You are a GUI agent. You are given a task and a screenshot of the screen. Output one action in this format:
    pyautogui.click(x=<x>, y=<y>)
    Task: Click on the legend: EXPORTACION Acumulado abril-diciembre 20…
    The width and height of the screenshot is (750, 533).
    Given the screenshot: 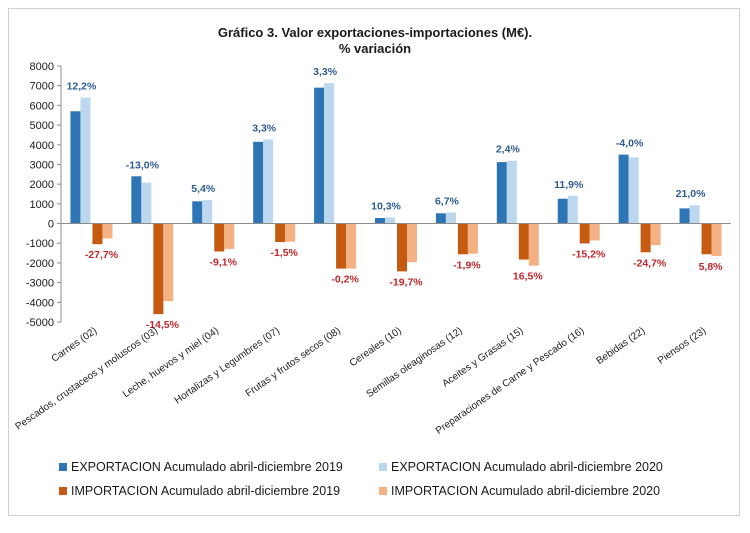 What is the action you would take?
    pyautogui.click(x=361, y=479)
    